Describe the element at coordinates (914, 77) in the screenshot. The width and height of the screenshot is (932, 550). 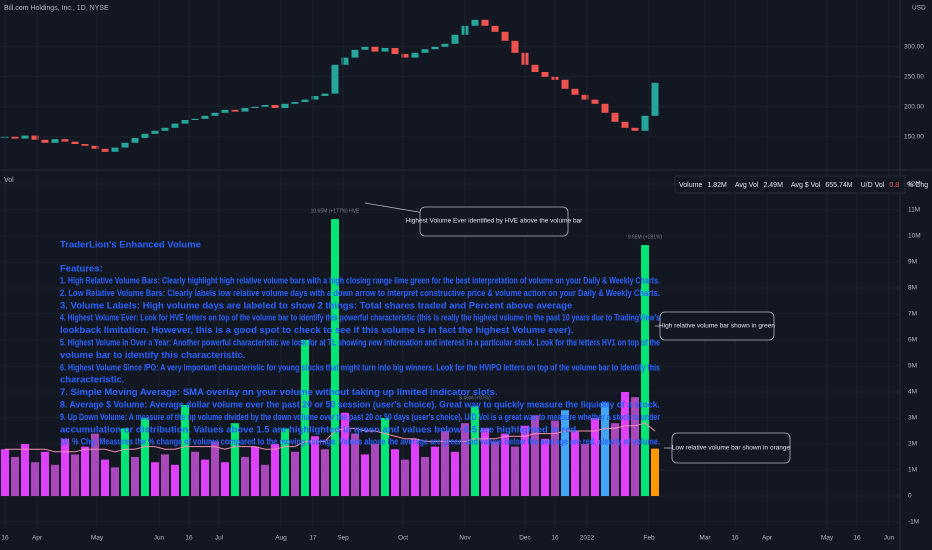
I see `y-tick-label: 250.00` at that location.